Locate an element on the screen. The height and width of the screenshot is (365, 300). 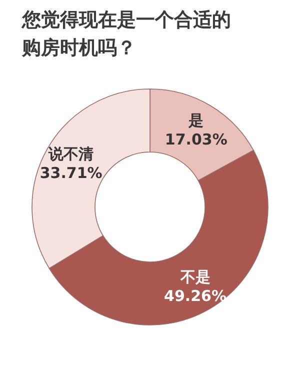
slice-label: 不是 is located at coordinates (194, 277).